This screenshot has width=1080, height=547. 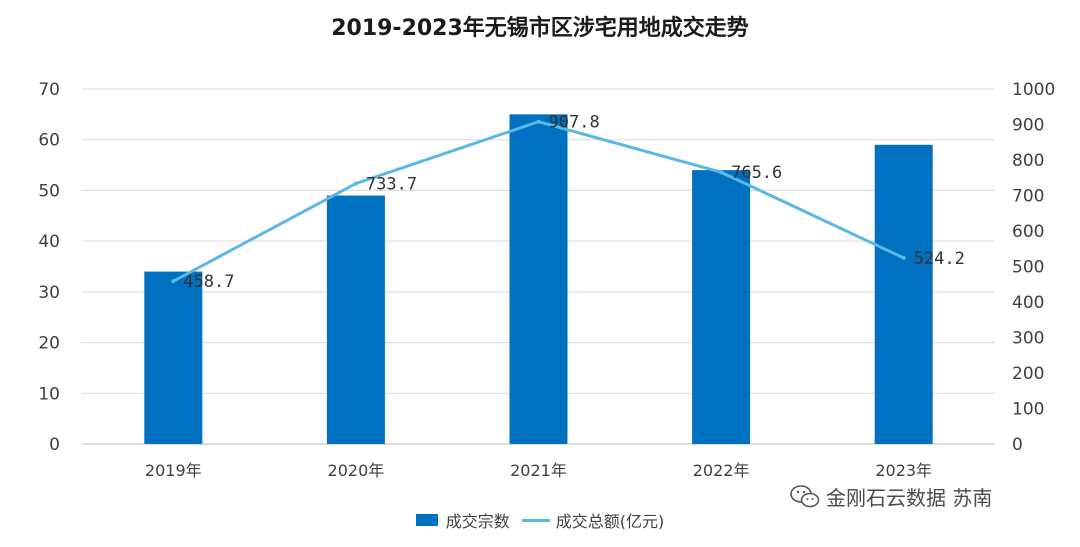 I want to click on y-right-tick-label: 900, so click(x=1028, y=126).